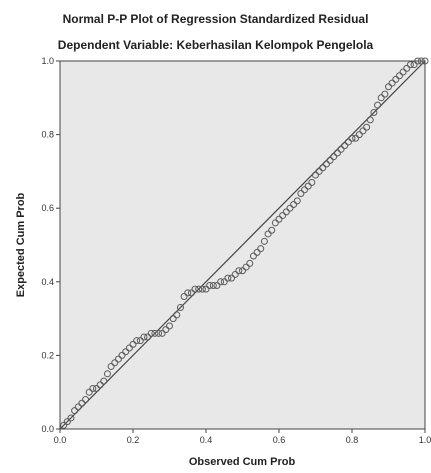 This screenshot has width=431, height=473. I want to click on y-tick-label: 0.2, so click(47, 355).